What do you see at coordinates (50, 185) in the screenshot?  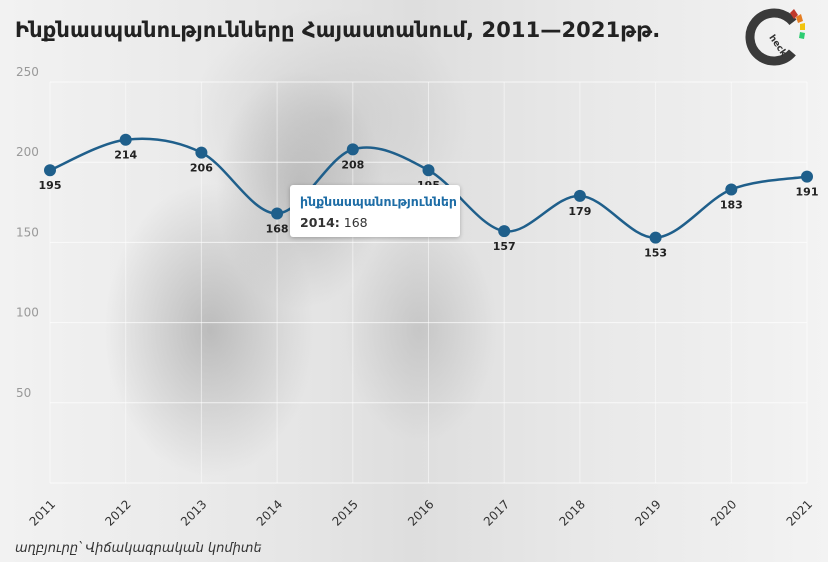 I see `data-label: 195` at bounding box center [50, 185].